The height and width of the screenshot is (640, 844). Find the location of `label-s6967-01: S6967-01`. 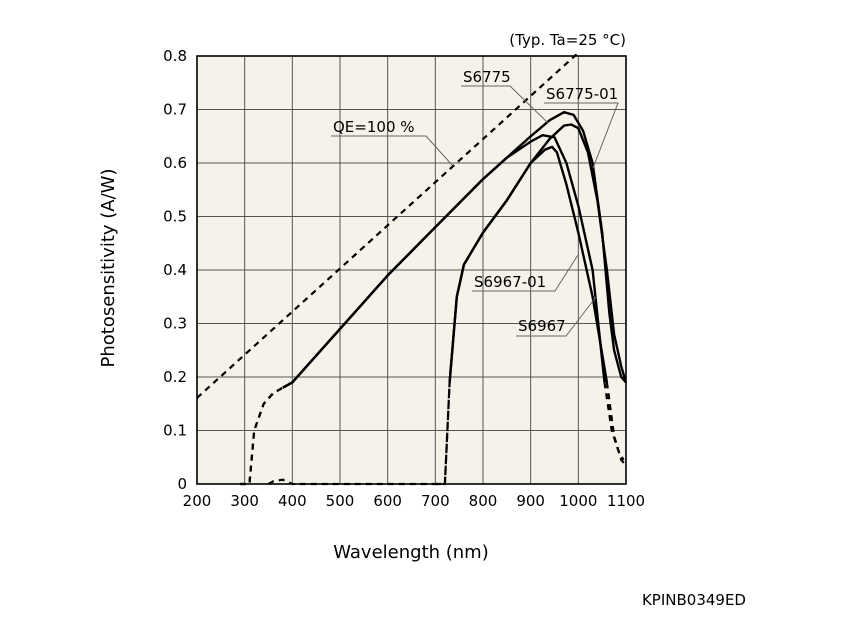

label-s6967-01: S6967-01 is located at coordinates (510, 282).